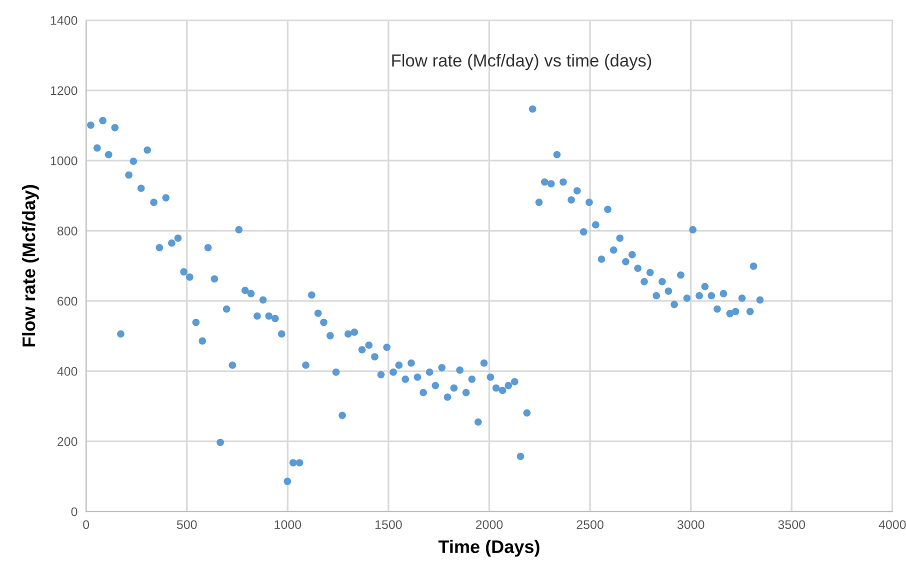 The image size is (906, 578). I want to click on text: Flow rate (Mcf/day) vs time (days), so click(522, 62).